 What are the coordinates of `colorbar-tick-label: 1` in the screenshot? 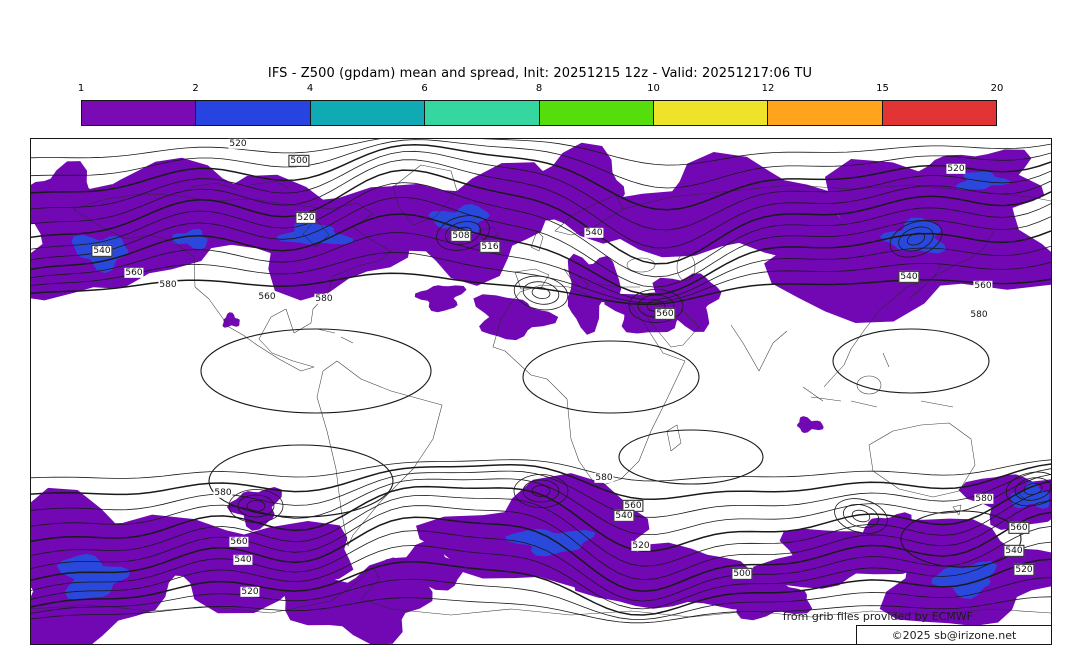 It's located at (81, 88).